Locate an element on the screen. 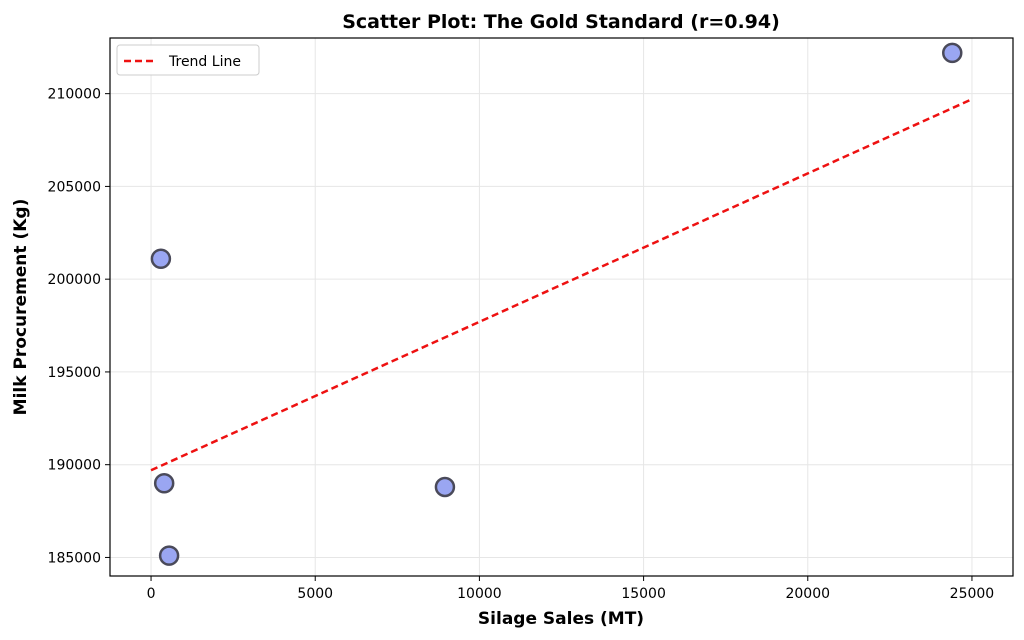  y-axis-ticks: 185000 190000 195000 200000 205000 210000 is located at coordinates (79, 326).